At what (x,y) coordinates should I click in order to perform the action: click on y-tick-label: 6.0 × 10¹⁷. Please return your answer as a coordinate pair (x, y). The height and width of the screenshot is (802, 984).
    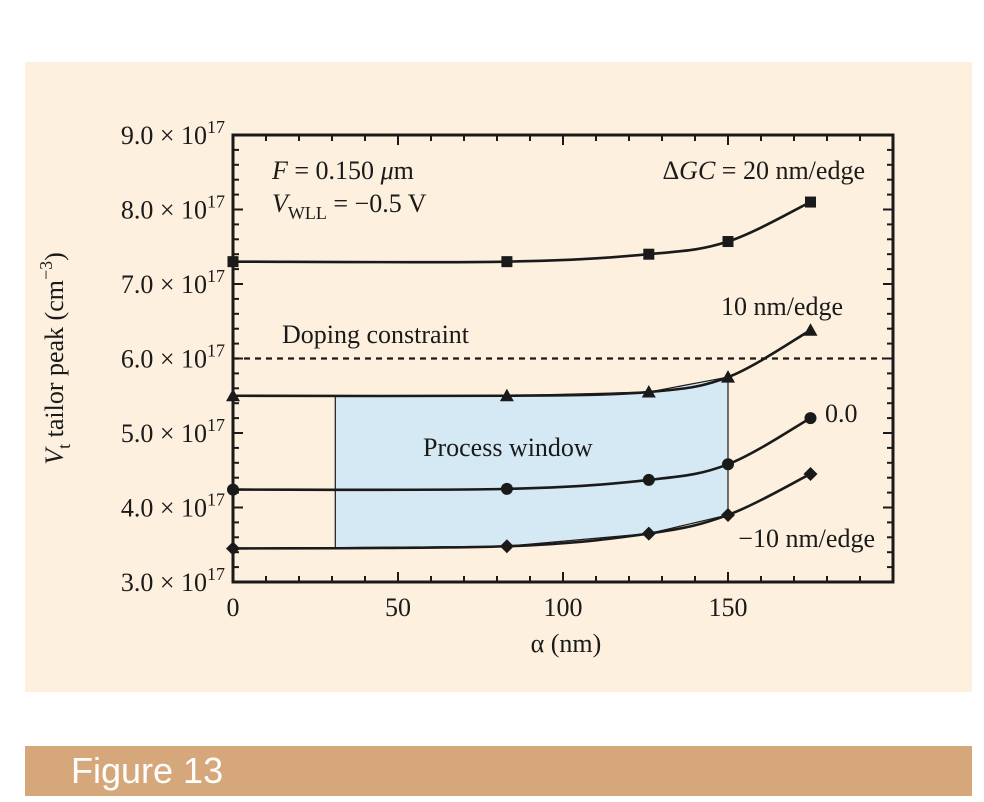
    Looking at the image, I should click on (173, 357).